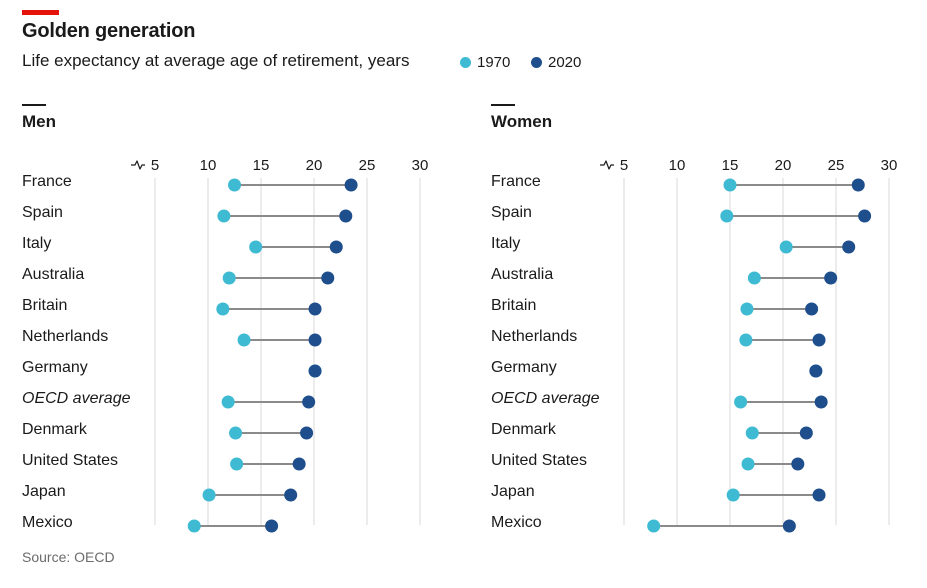  What do you see at coordinates (539, 460) in the screenshot?
I see `women-row-label-united-states: United States` at bounding box center [539, 460].